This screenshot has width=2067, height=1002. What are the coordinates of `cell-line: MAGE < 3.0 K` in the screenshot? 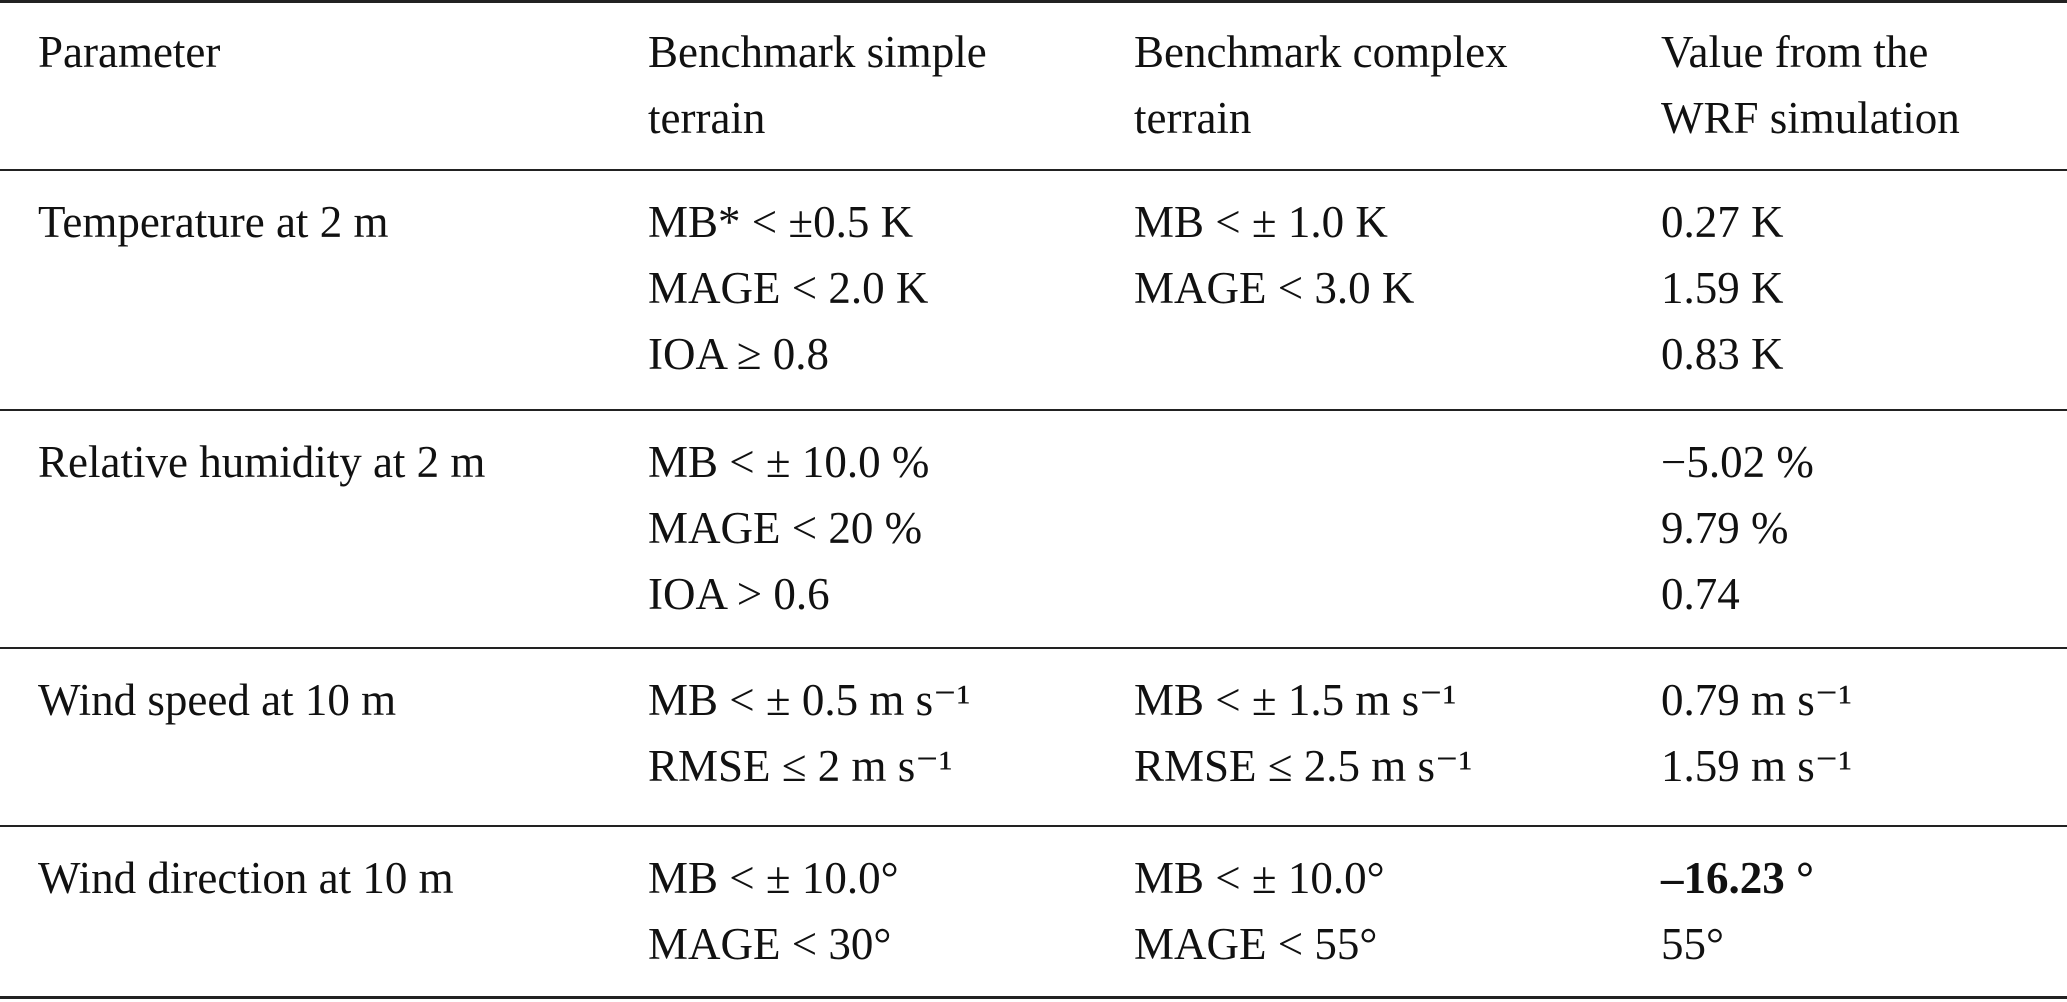 It's located at (1274, 287).